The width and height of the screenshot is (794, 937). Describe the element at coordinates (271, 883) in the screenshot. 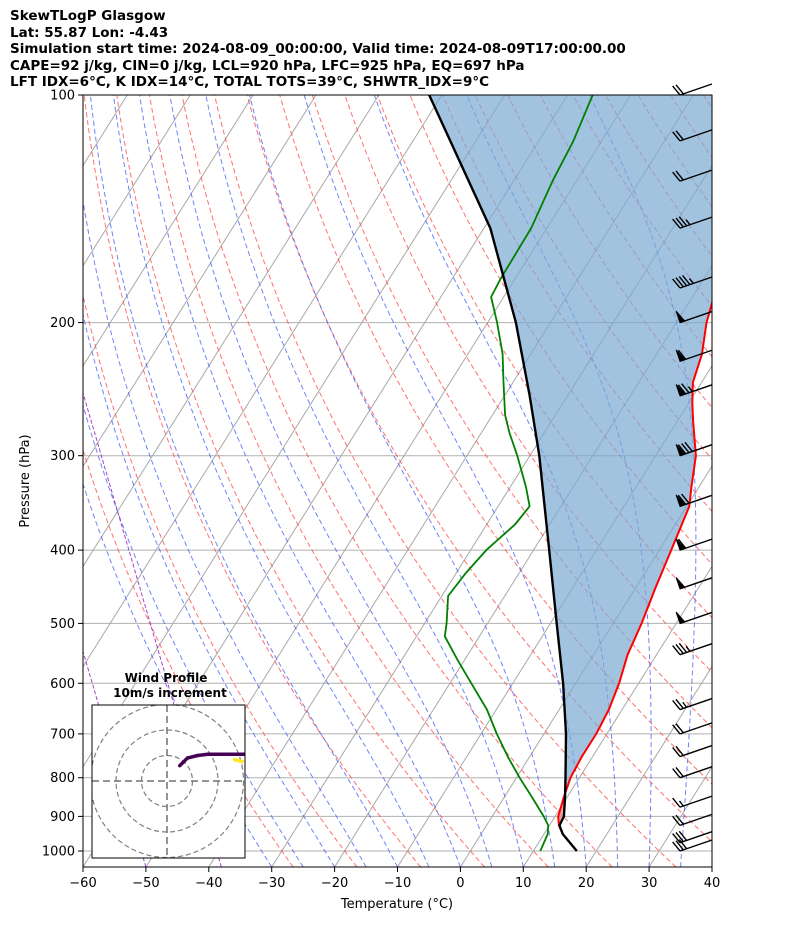

I see `x-tick-label: −30` at that location.